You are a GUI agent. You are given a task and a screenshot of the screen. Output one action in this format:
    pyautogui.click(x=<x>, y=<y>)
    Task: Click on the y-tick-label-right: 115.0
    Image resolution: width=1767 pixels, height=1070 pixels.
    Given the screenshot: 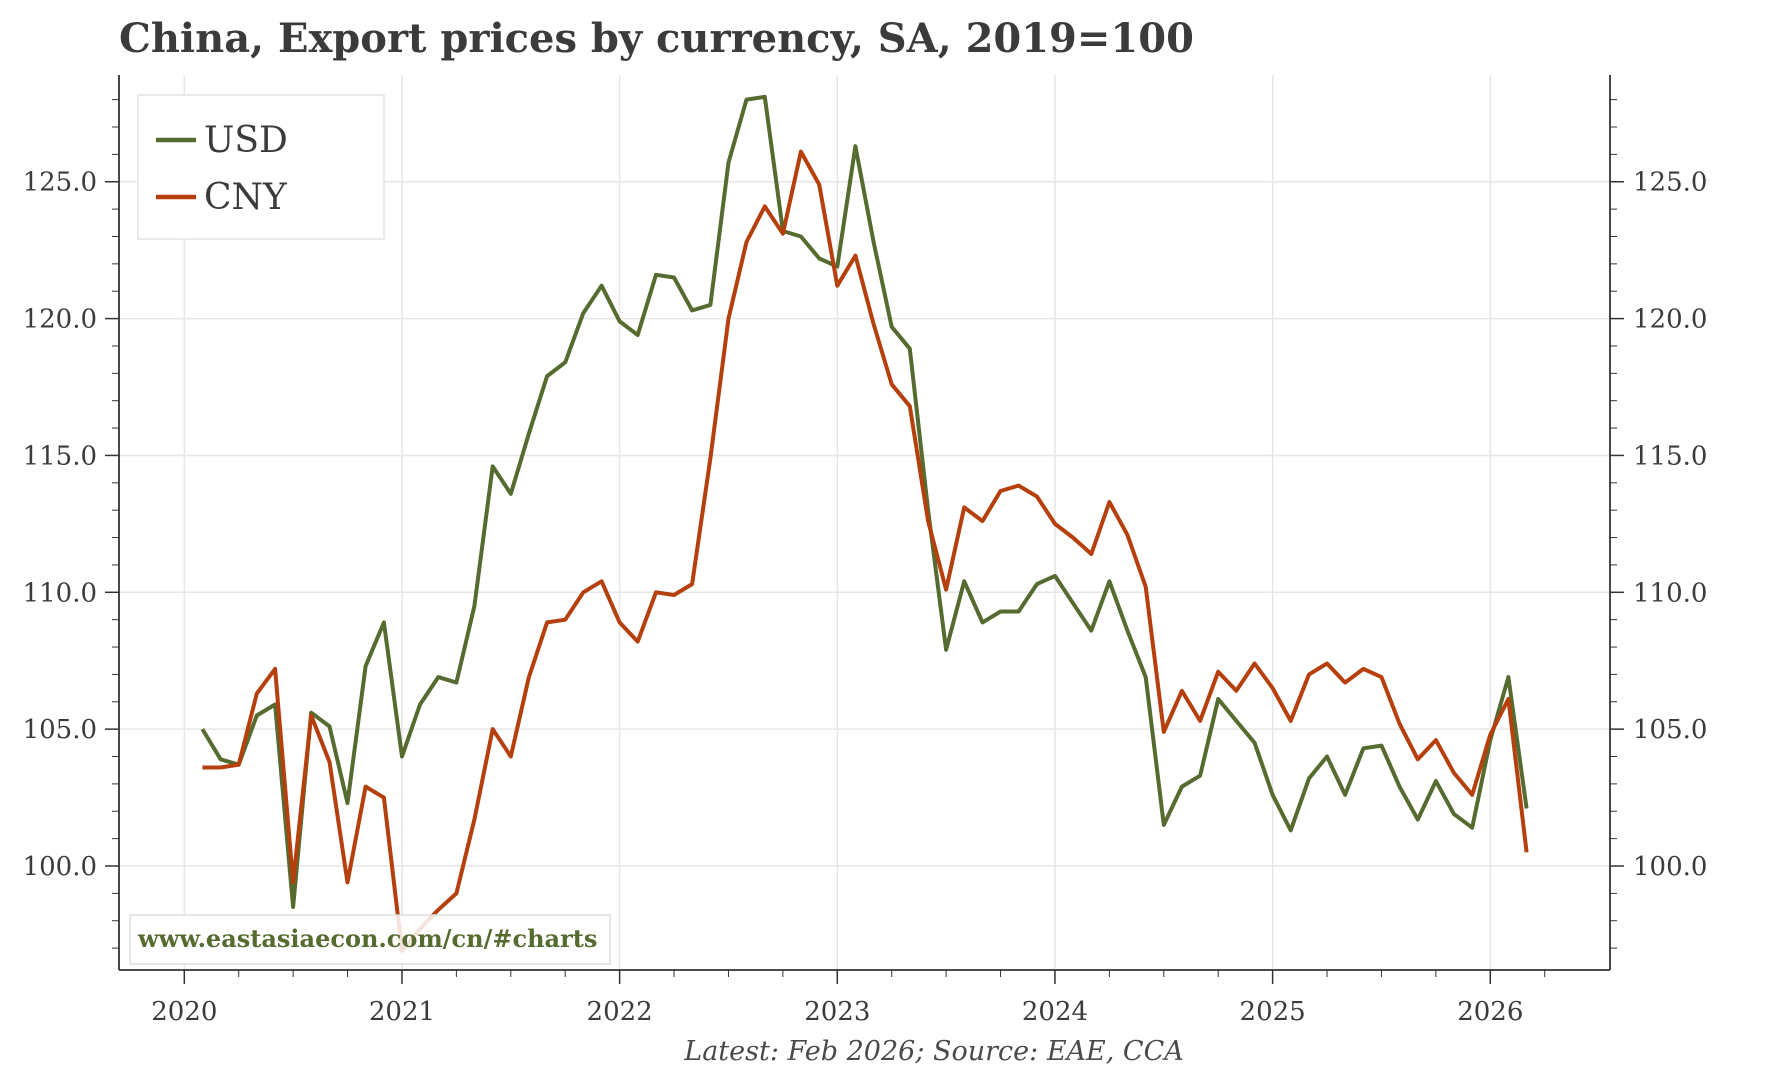 What is the action you would take?
    pyautogui.click(x=1670, y=456)
    